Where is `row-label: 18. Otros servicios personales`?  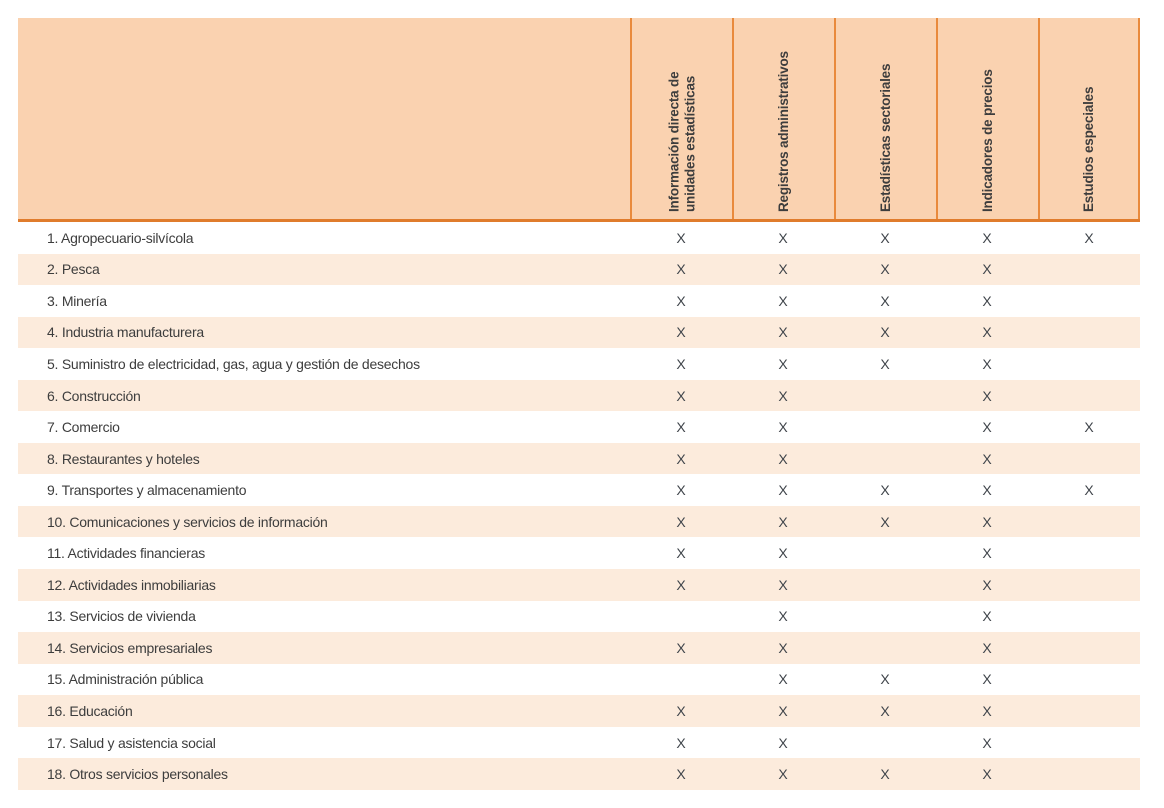
row-label: 18. Otros servicios personales is located at coordinates (137, 774).